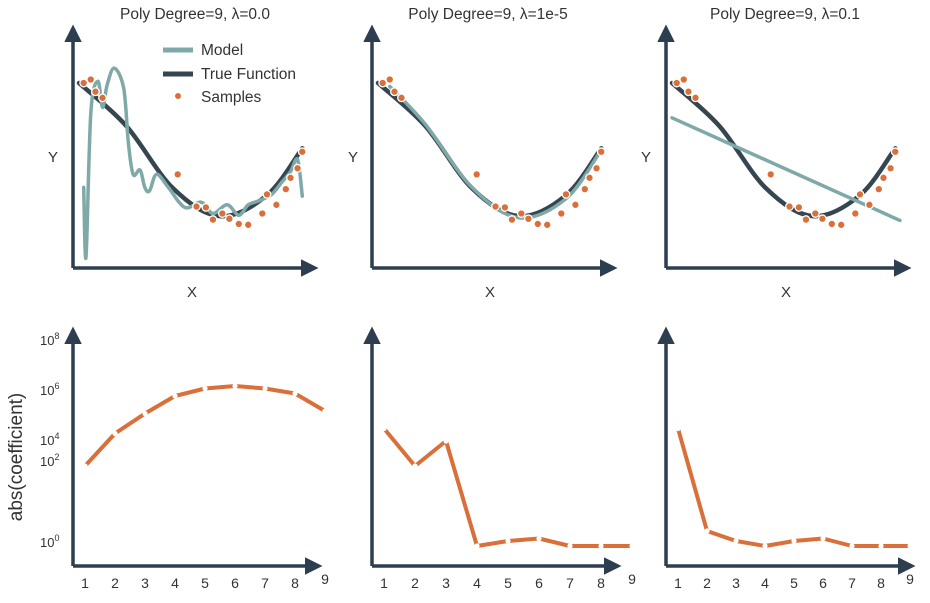 The image size is (930, 603). What do you see at coordinates (222, 50) in the screenshot?
I see `legend-model-label: Model` at bounding box center [222, 50].